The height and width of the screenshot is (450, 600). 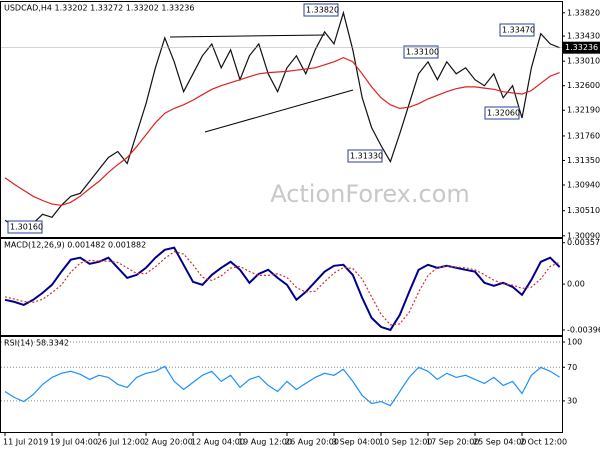 I want to click on x-tick-label: 11 Jul 2019, so click(x=25, y=442).